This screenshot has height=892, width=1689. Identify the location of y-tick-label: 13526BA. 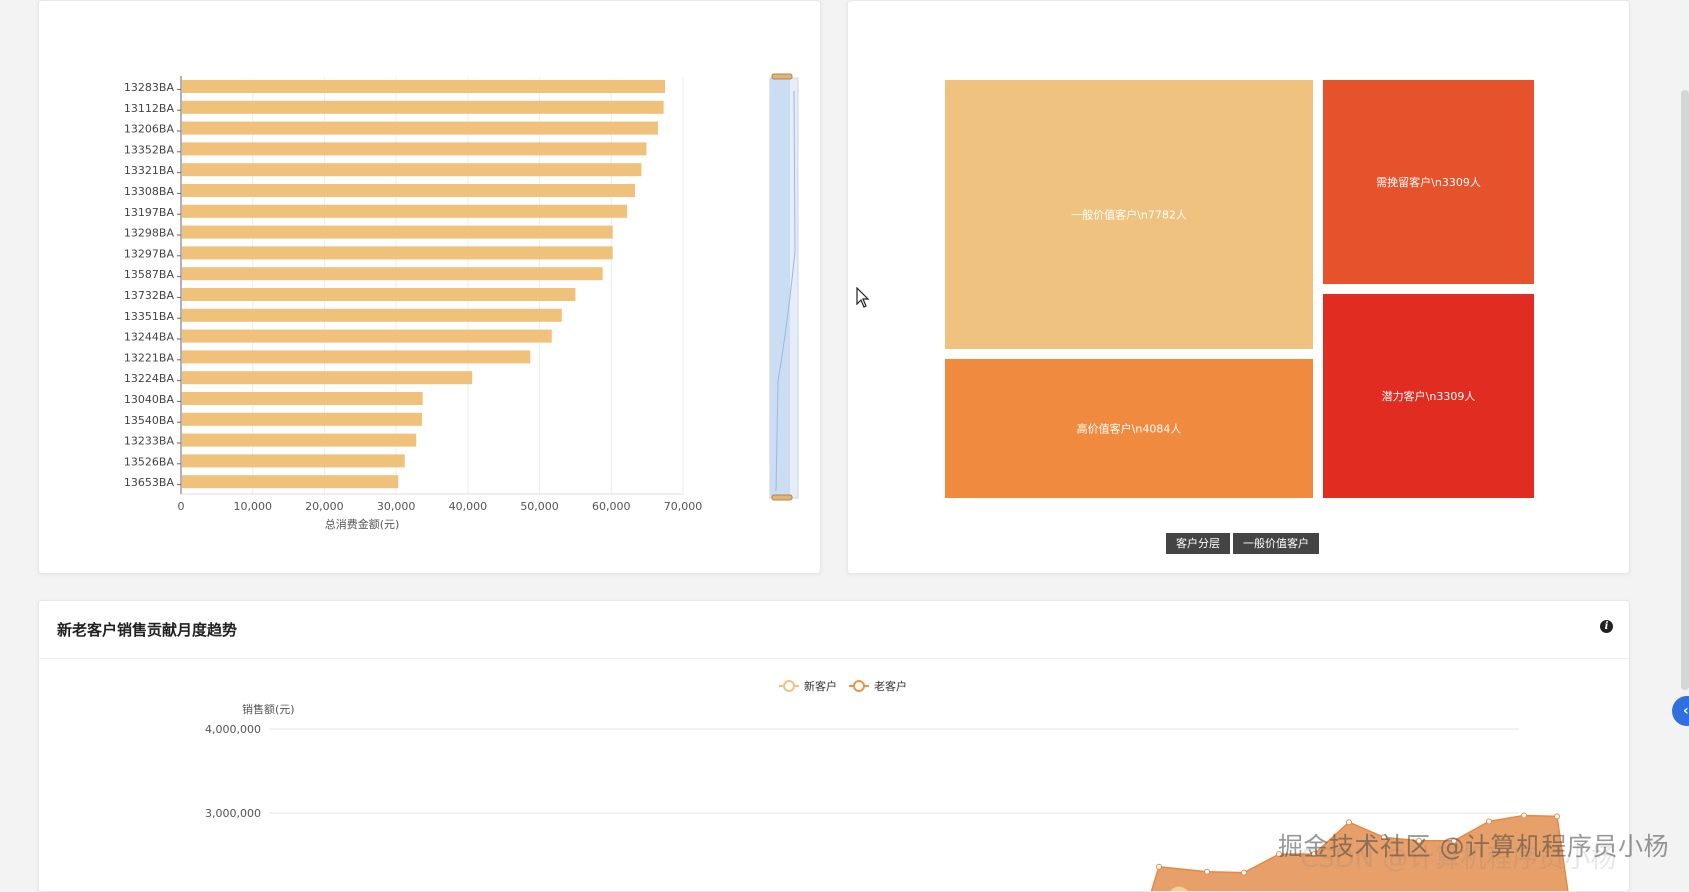
(149, 461).